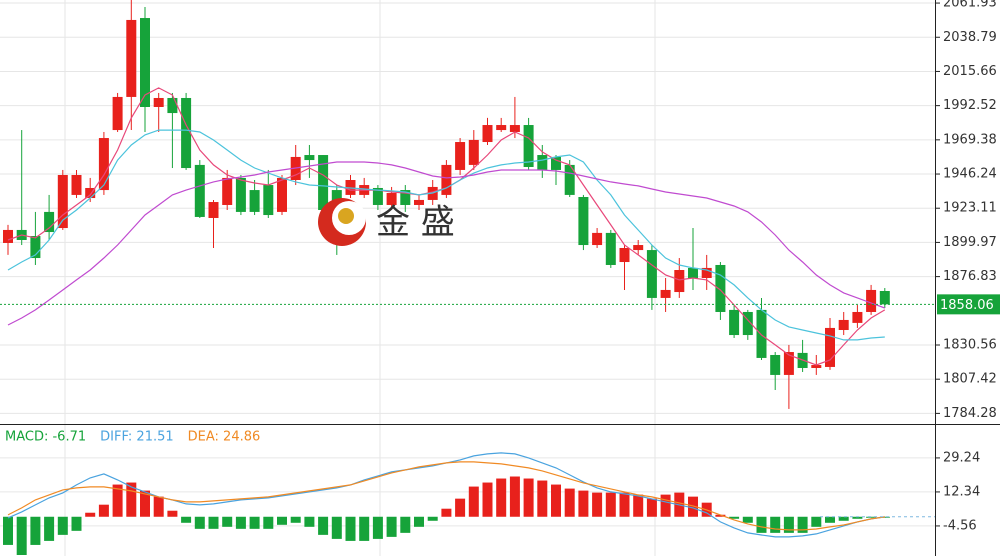 The image size is (1000, 556). Describe the element at coordinates (970, 174) in the screenshot. I see `y-tick-label: 1946.24` at that location.